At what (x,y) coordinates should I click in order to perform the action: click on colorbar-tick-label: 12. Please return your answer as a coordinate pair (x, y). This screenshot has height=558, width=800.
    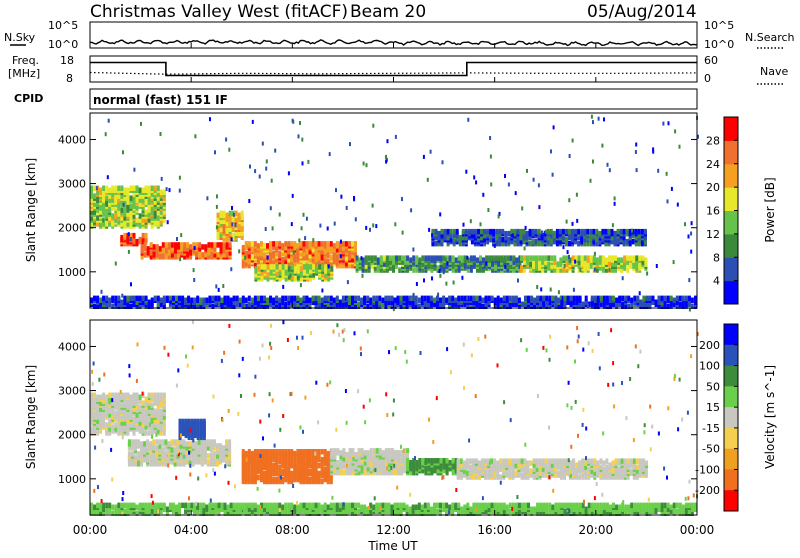
    Looking at the image, I should click on (713, 234).